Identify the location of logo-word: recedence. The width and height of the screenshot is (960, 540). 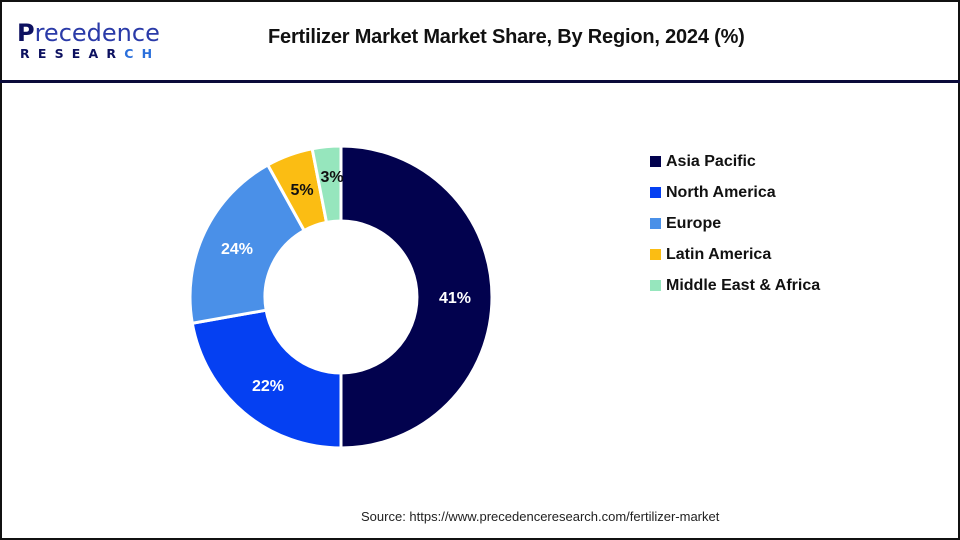
(97, 33).